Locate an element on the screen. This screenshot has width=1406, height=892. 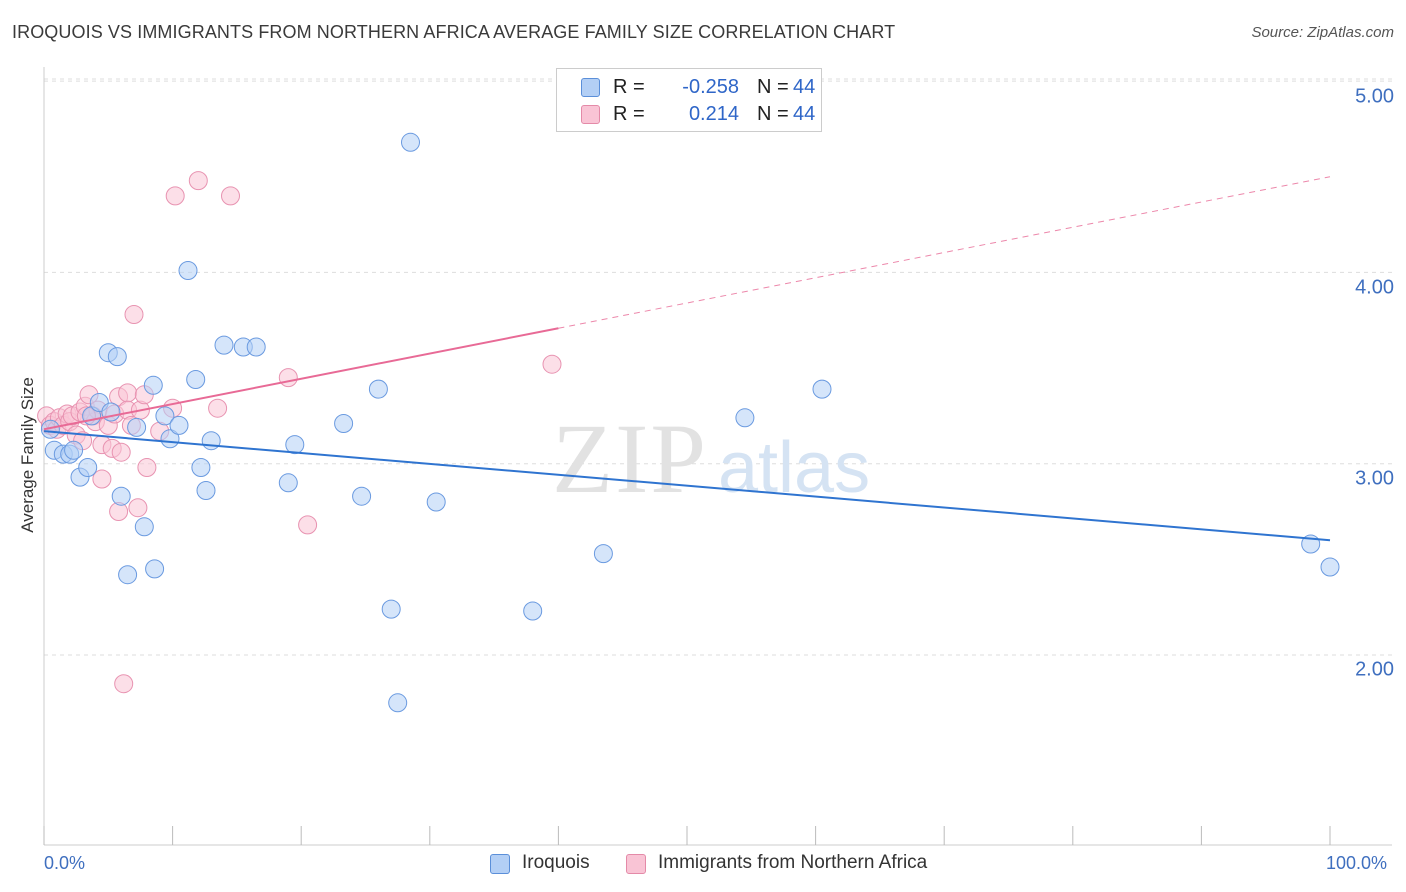
watermark-atlas: atlas is located at coordinates (794, 468).